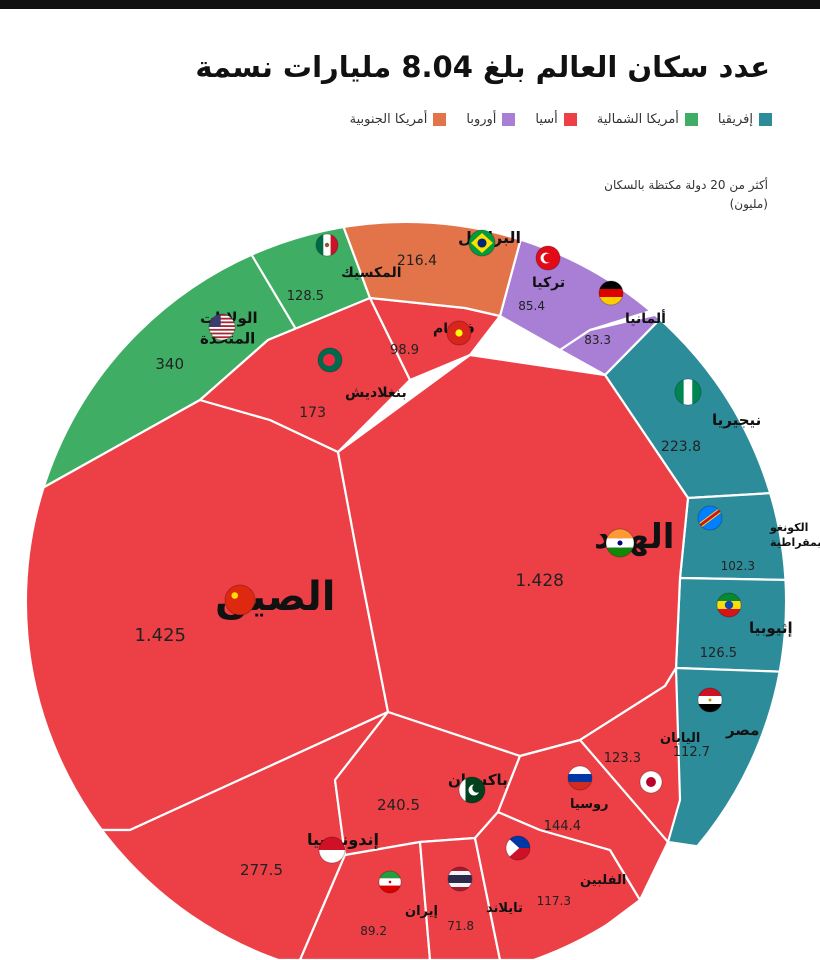 This screenshot has height=960, width=820. I want to click on iran-flag, so click(390, 882).